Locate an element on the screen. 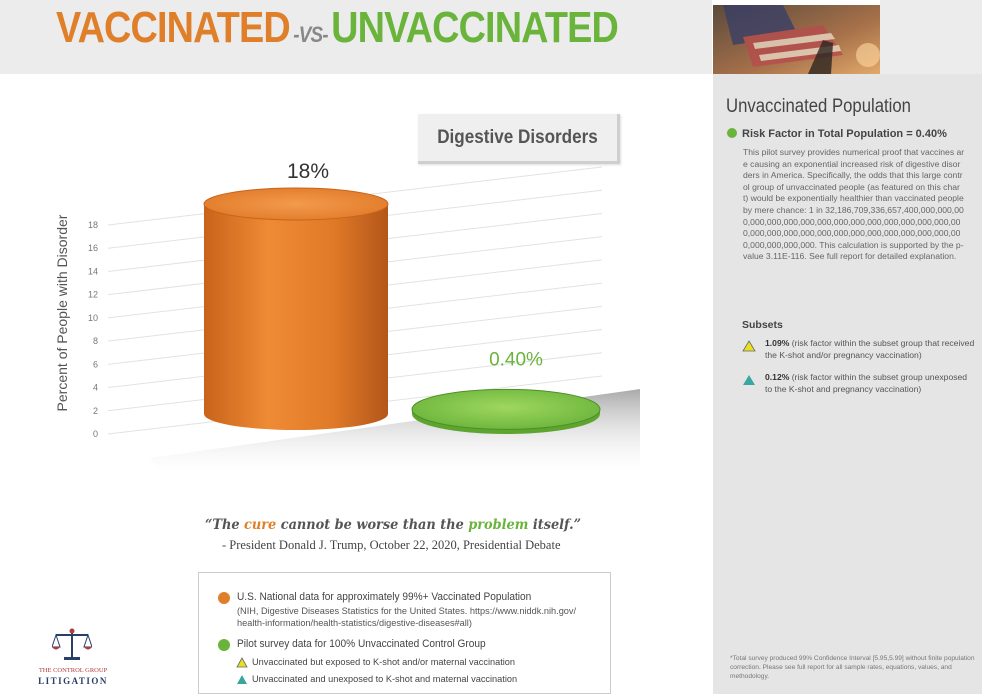 This screenshot has height=694, width=982. legend-subset1-triangle-icon is located at coordinates (242, 662).